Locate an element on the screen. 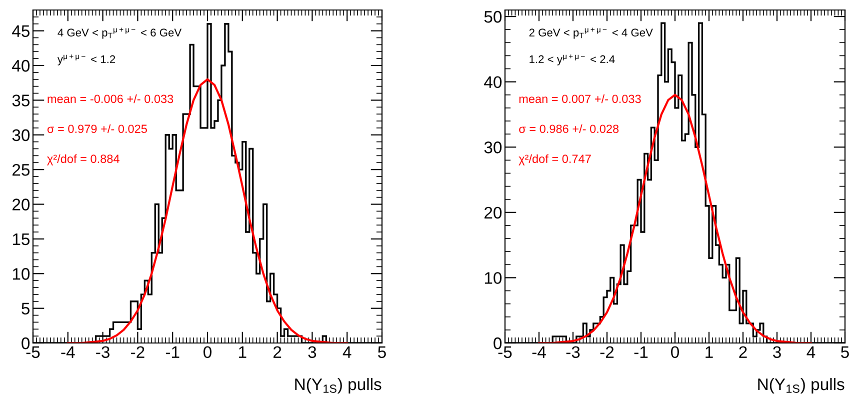 This screenshot has width=858, height=400. y-tick-label: 45 is located at coordinates (21, 31).